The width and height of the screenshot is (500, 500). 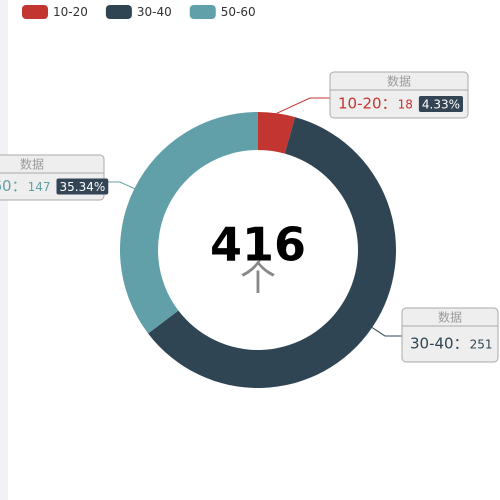 I want to click on center-value: 416, so click(x=258, y=245).